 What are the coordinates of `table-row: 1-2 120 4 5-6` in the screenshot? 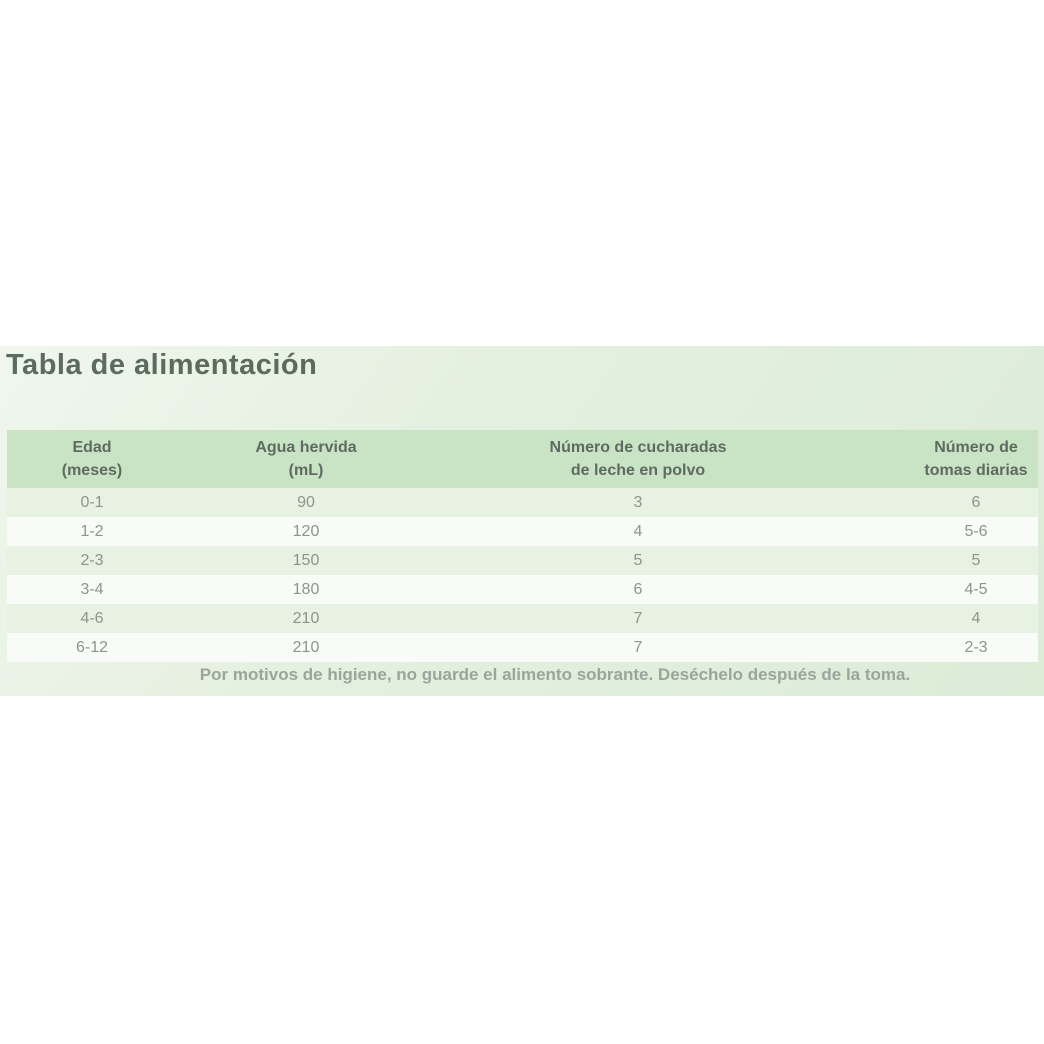 It's located at (522, 531).